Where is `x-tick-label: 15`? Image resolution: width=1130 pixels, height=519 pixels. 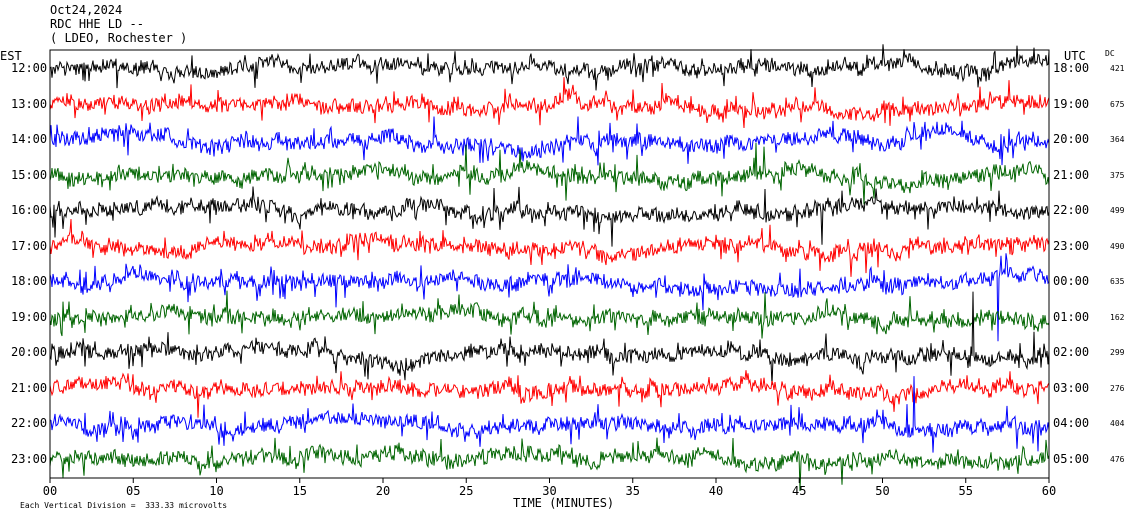 x-tick-label: 15 is located at coordinates (300, 491).